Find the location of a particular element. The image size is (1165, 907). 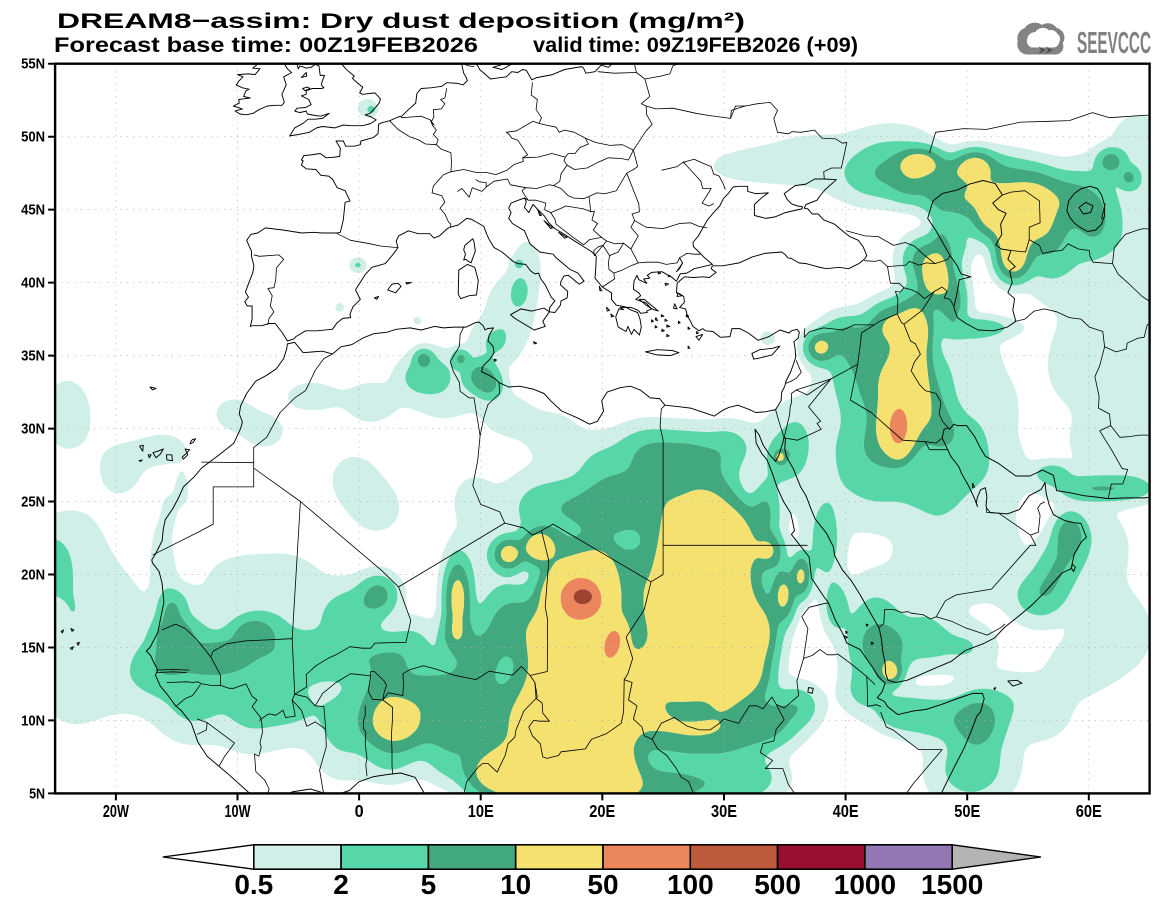

svg-text: 35N is located at coordinates (33, 357).